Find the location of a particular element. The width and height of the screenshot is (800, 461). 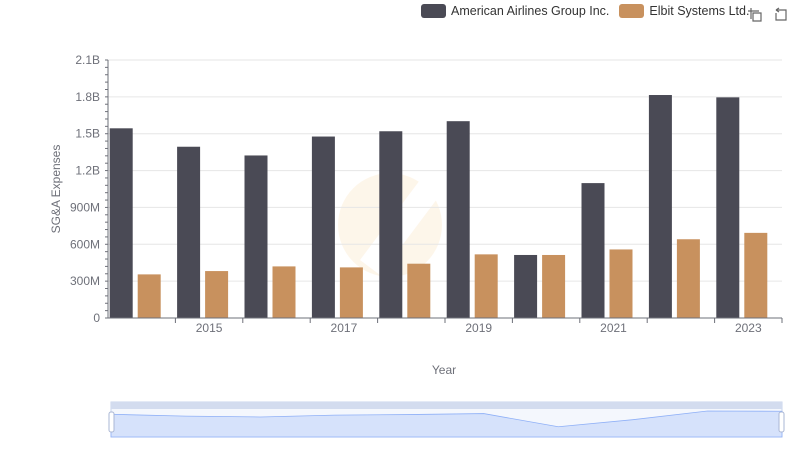

legend-item-american-airlines: American Airlines Group Inc. is located at coordinates (515, 11).